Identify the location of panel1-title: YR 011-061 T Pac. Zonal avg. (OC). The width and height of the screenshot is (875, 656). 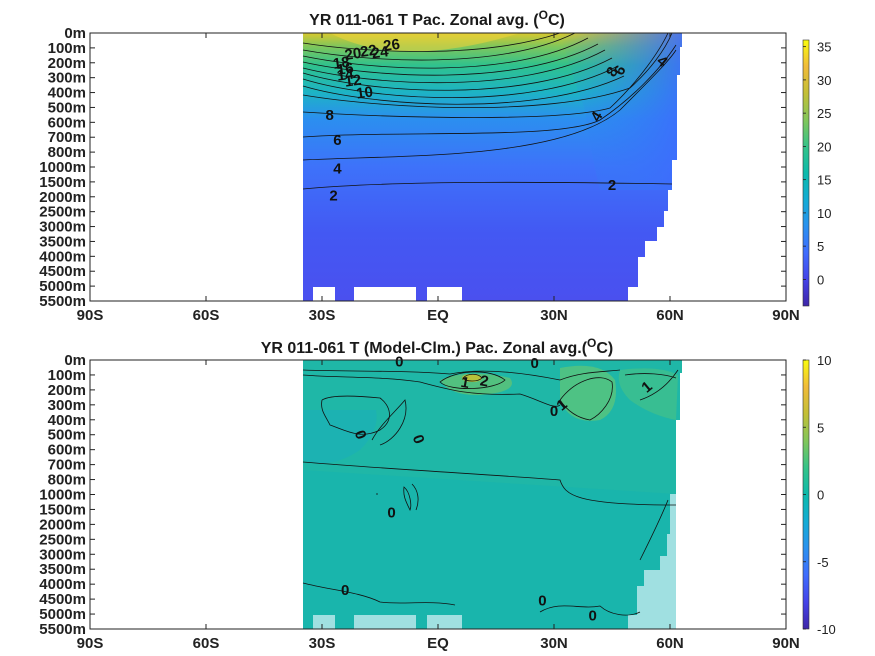
(437, 18).